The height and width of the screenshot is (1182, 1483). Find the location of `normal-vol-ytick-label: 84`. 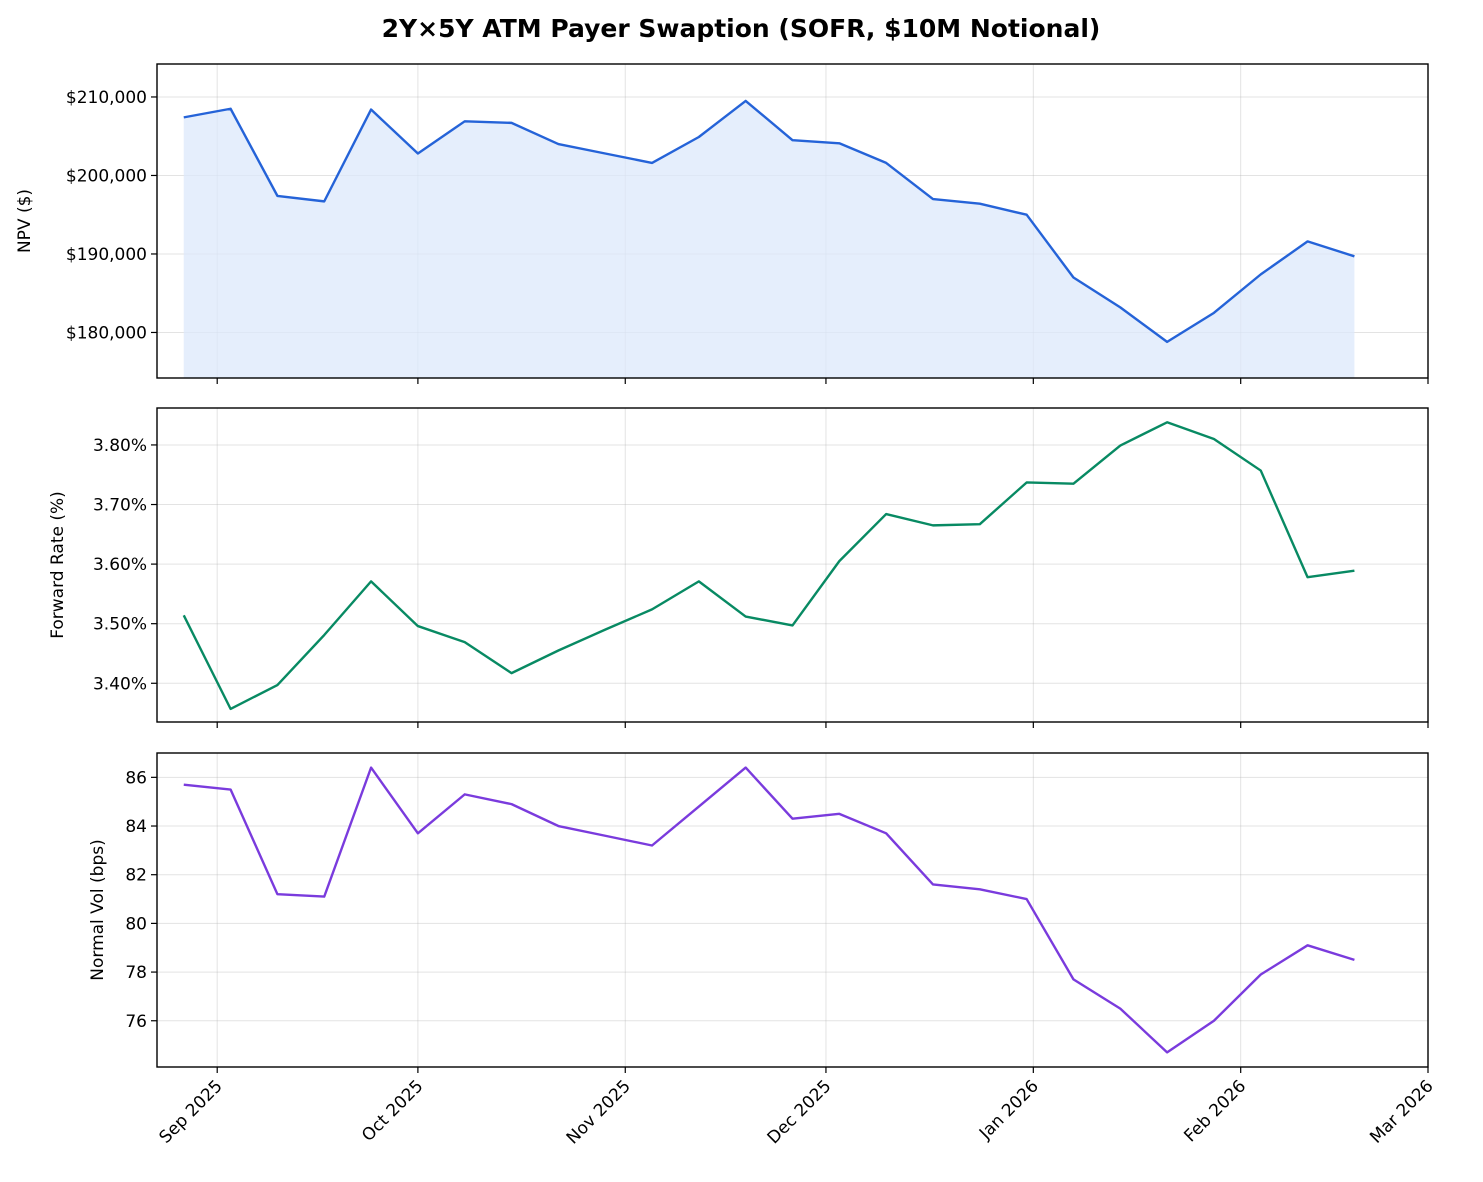

normal-vol-ytick-label: 84 is located at coordinates (136, 827).